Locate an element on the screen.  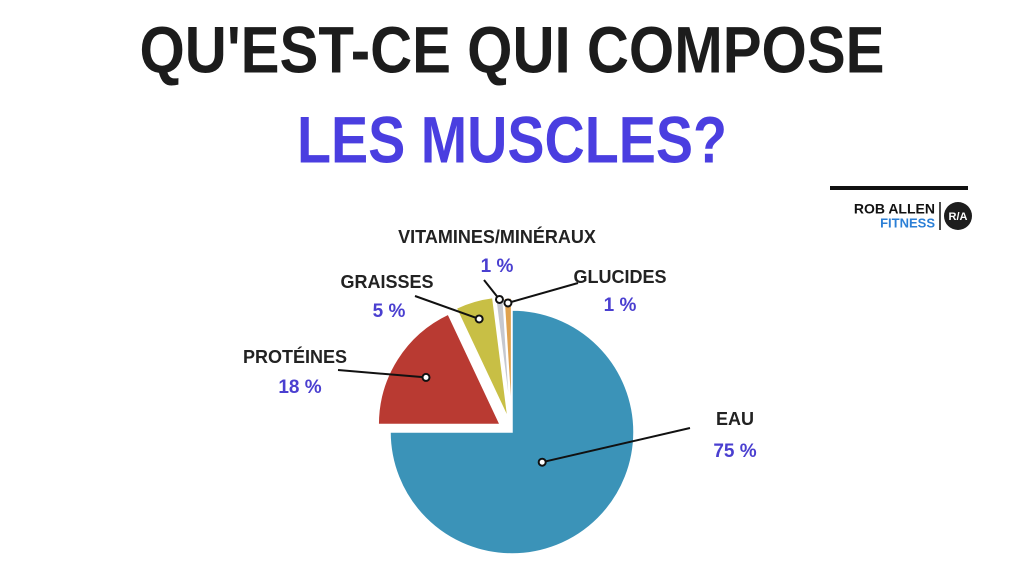
slice-label: GLUCIDES is located at coordinates (619, 277).